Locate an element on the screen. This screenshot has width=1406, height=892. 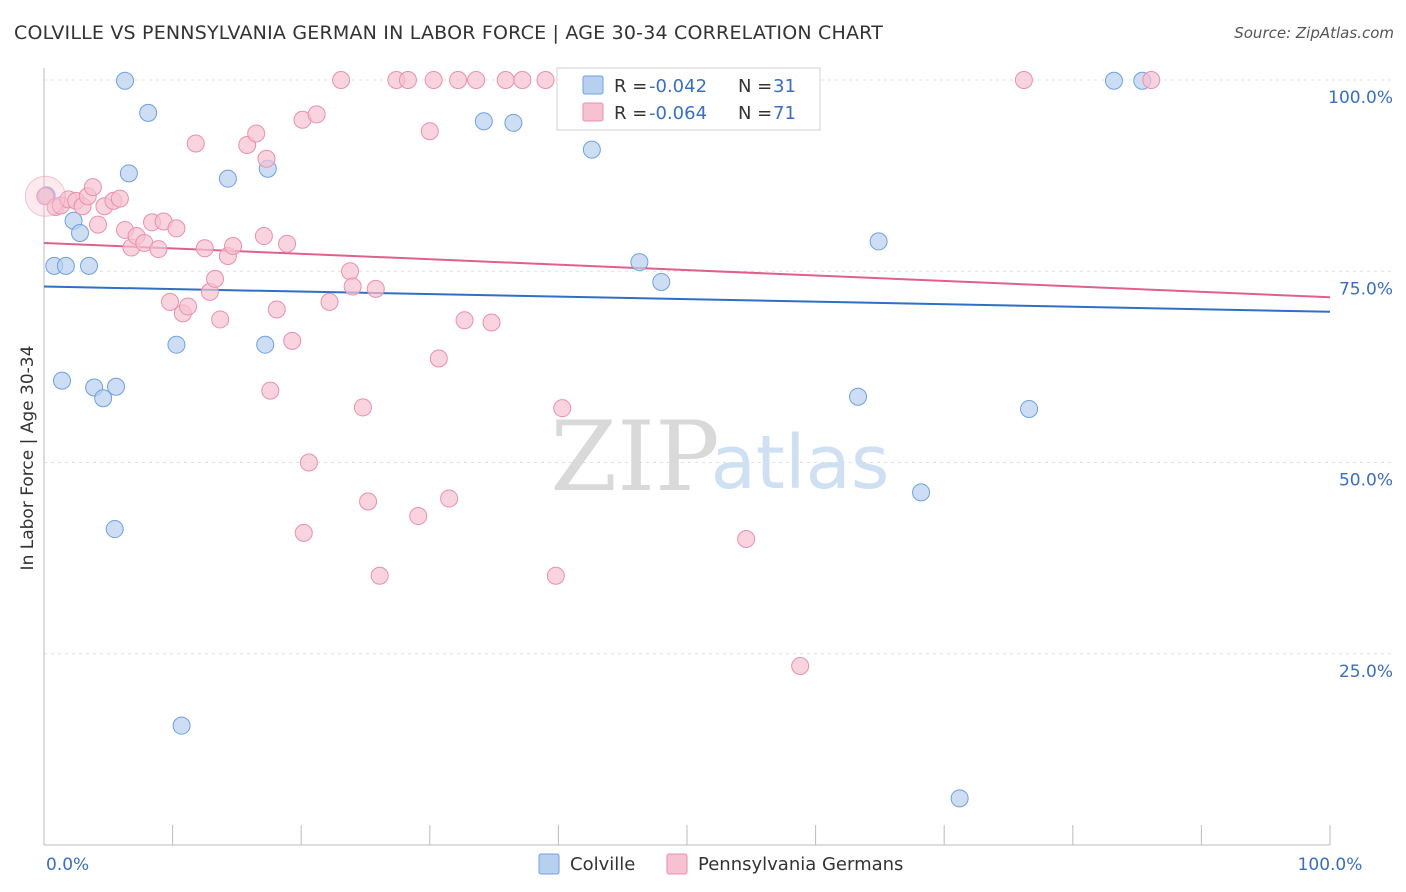
legend-label-pa-germans: Pennsylvania Germans is located at coordinates (800, 864).